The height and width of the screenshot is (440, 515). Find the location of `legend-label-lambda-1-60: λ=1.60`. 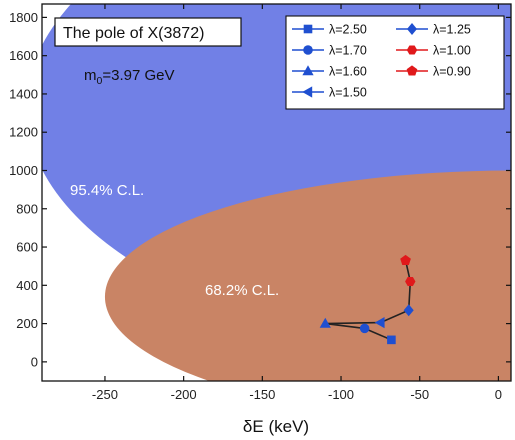

legend-label-lambda-1-60: λ=1.60 is located at coordinates (348, 72).